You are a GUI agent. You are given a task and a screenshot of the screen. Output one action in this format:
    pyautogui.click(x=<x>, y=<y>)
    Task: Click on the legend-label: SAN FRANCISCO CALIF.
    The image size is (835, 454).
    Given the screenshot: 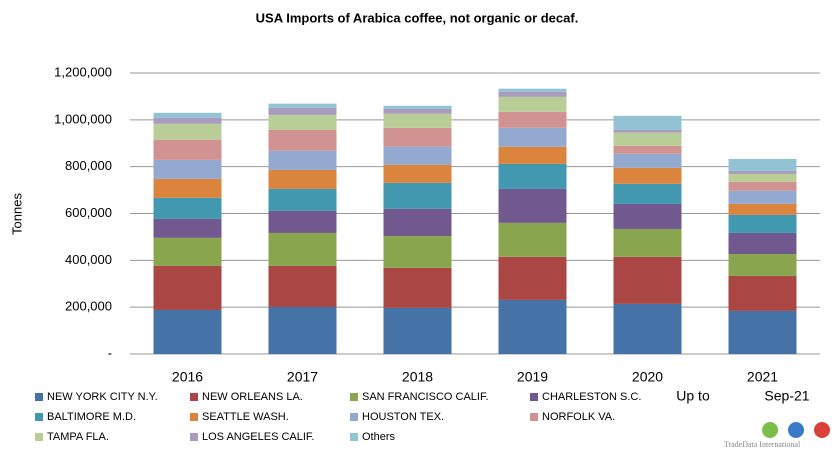 What is the action you would take?
    pyautogui.click(x=425, y=397)
    